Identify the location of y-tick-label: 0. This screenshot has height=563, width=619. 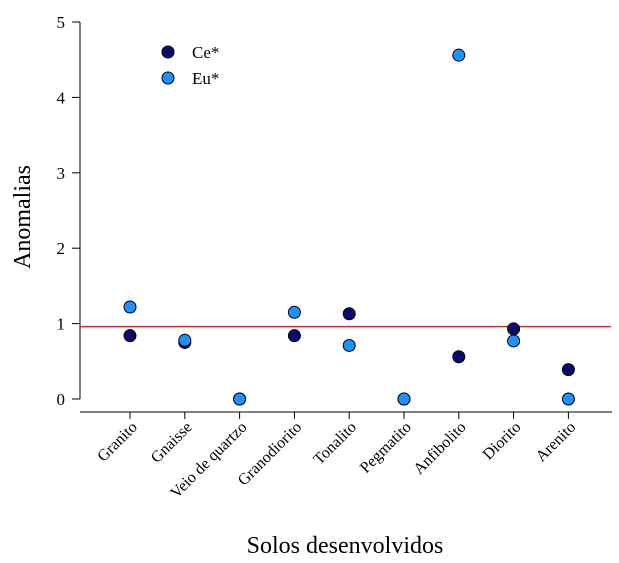
(61, 399).